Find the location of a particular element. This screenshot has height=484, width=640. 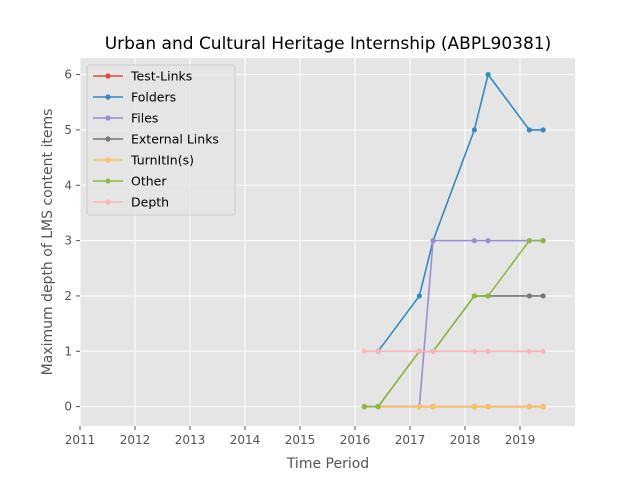

x-tick-label: 2019 is located at coordinates (520, 440).